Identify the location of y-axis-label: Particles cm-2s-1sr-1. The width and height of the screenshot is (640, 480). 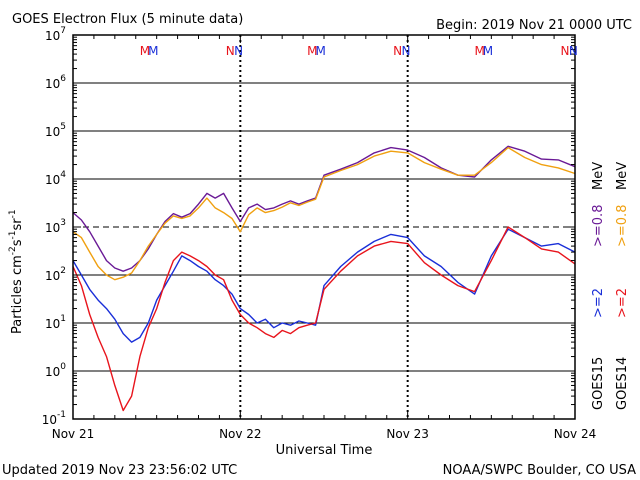
(16, 271).